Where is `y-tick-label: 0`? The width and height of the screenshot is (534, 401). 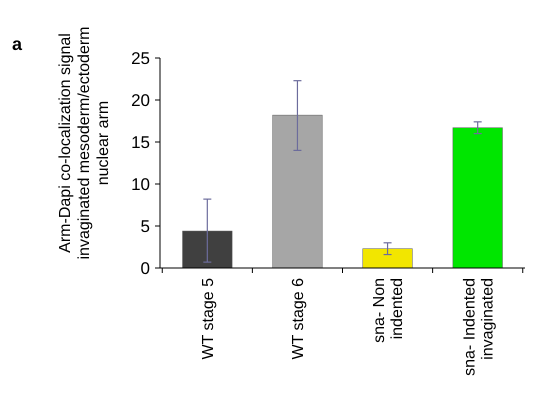 y-tick-label: 0 is located at coordinates (145, 268).